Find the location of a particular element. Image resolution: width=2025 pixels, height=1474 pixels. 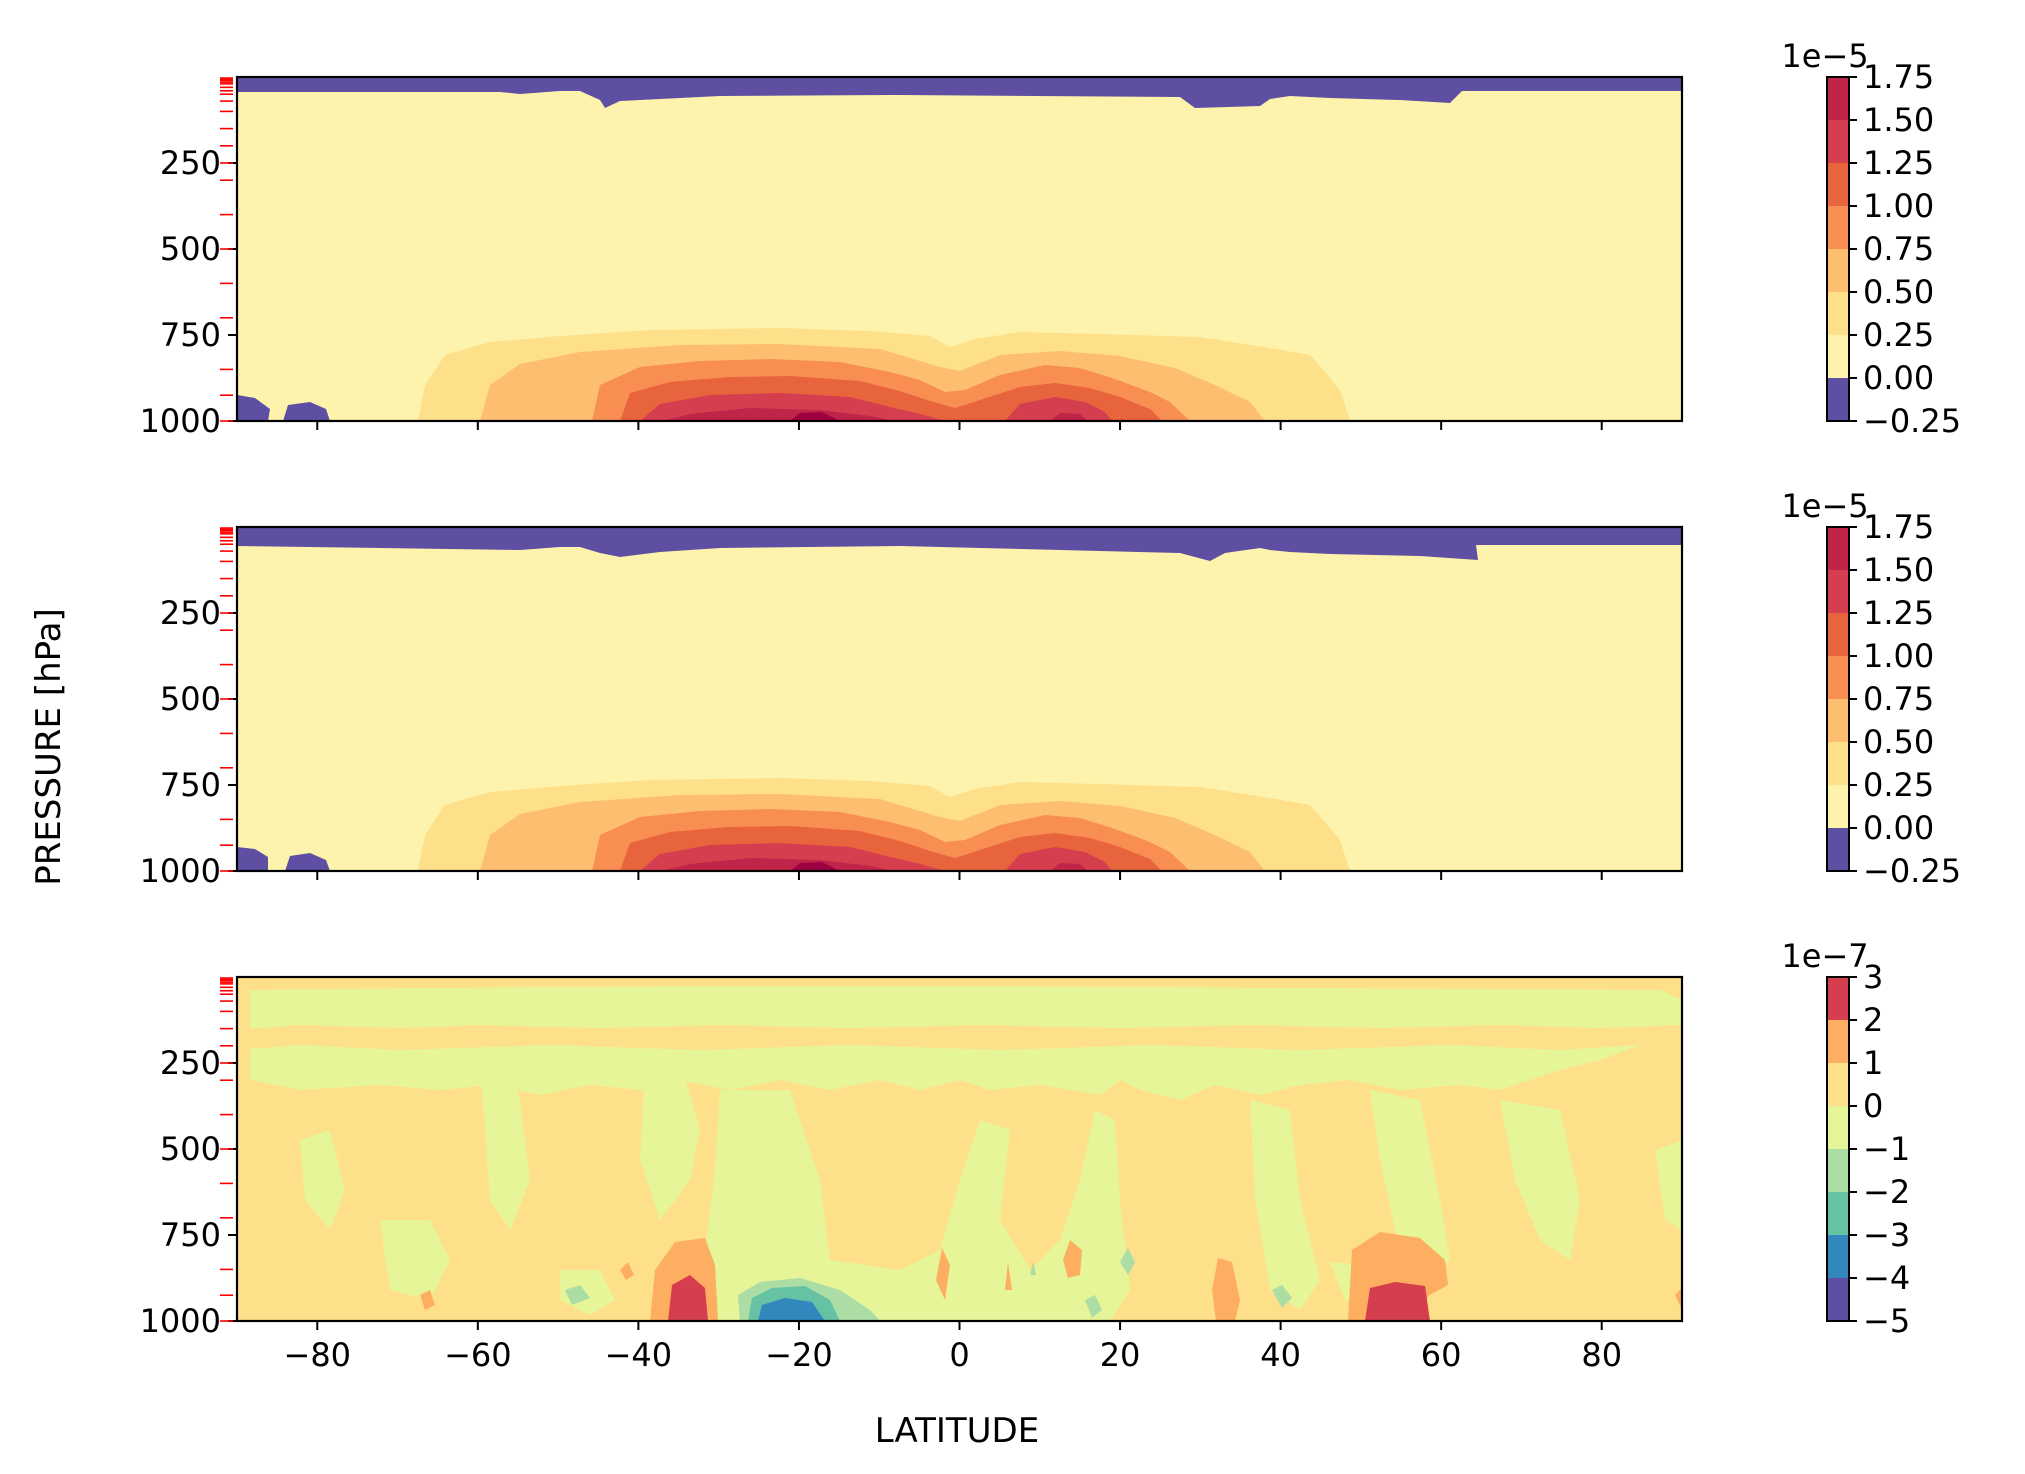

x-tick-label: −60 is located at coordinates (478, 1355).